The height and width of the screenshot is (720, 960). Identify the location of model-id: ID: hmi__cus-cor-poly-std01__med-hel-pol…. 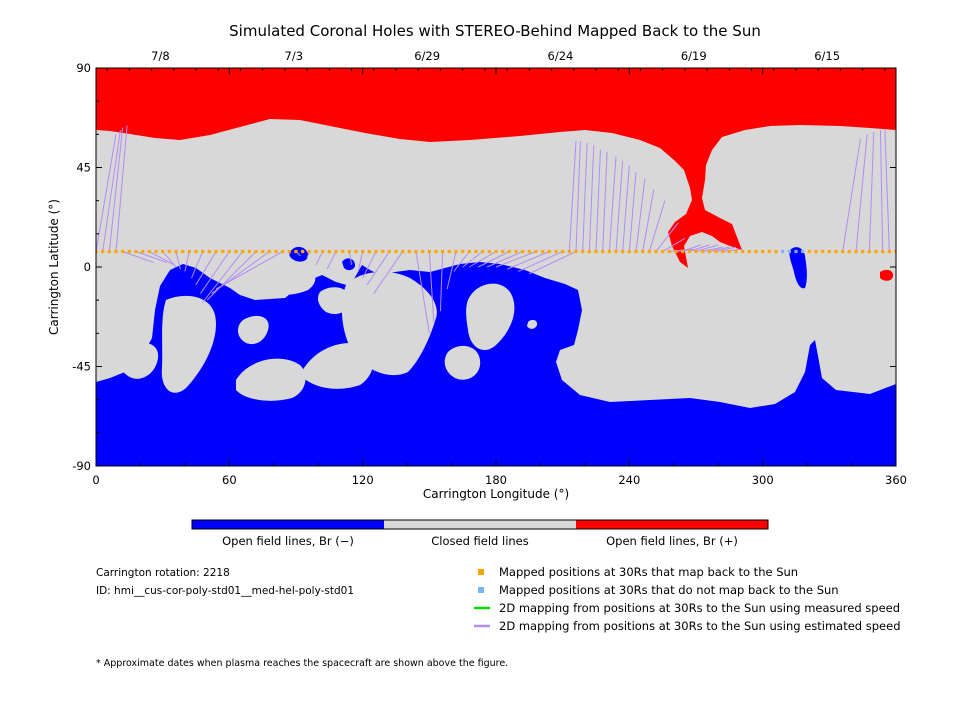
(225, 591).